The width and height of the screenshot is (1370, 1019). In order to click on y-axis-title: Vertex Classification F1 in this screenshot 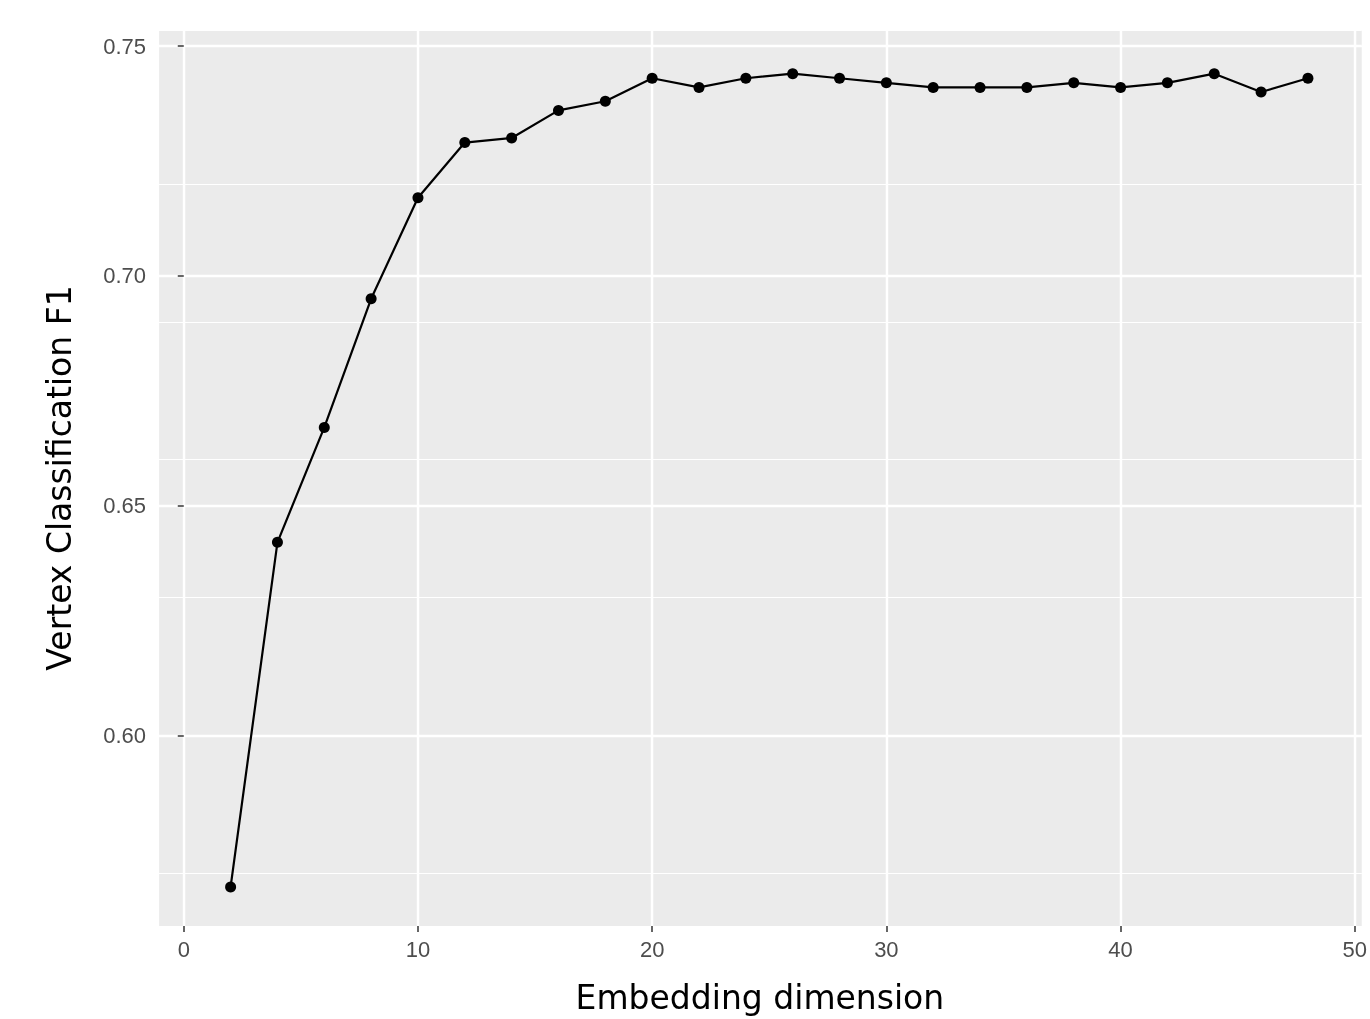, I will do `click(59, 478)`.